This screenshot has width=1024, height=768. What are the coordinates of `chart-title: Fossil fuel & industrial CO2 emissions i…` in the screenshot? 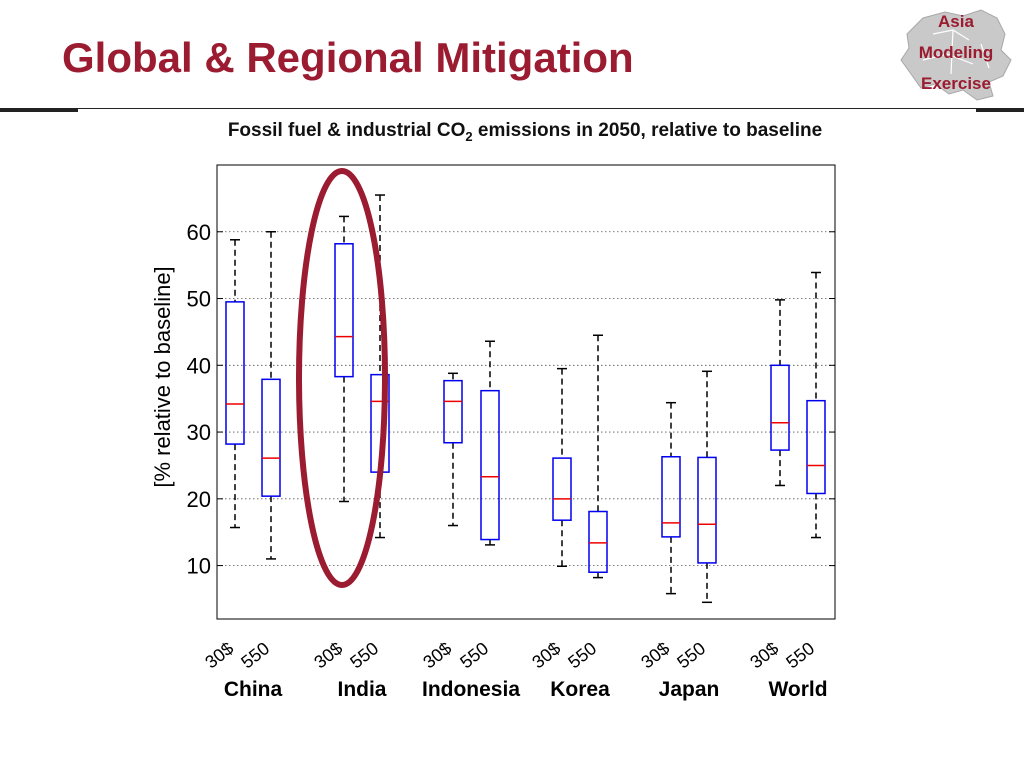 It's located at (512, 132).